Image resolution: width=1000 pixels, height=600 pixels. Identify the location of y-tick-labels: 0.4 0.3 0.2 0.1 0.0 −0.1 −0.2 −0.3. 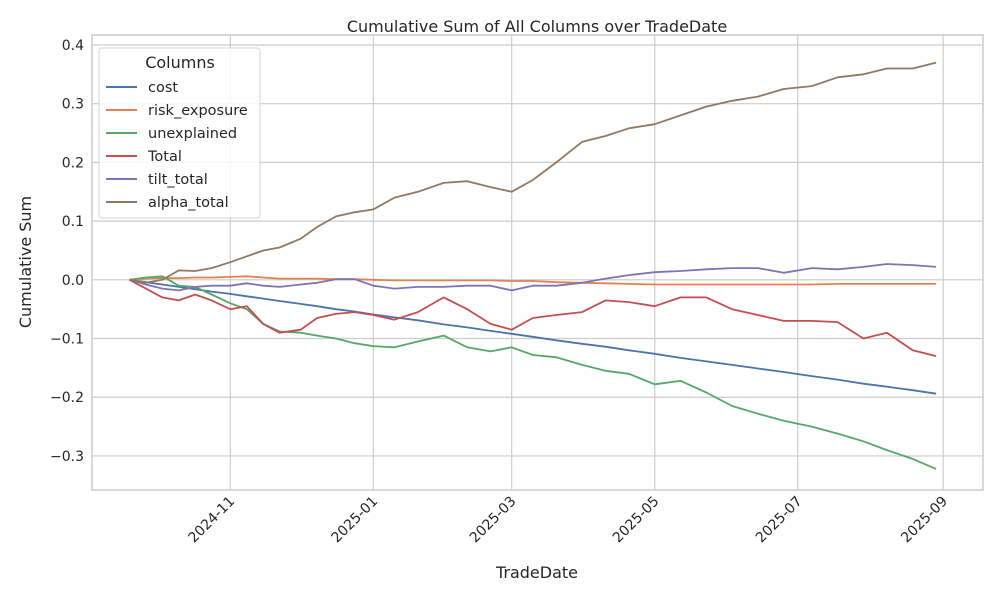
(67, 251).